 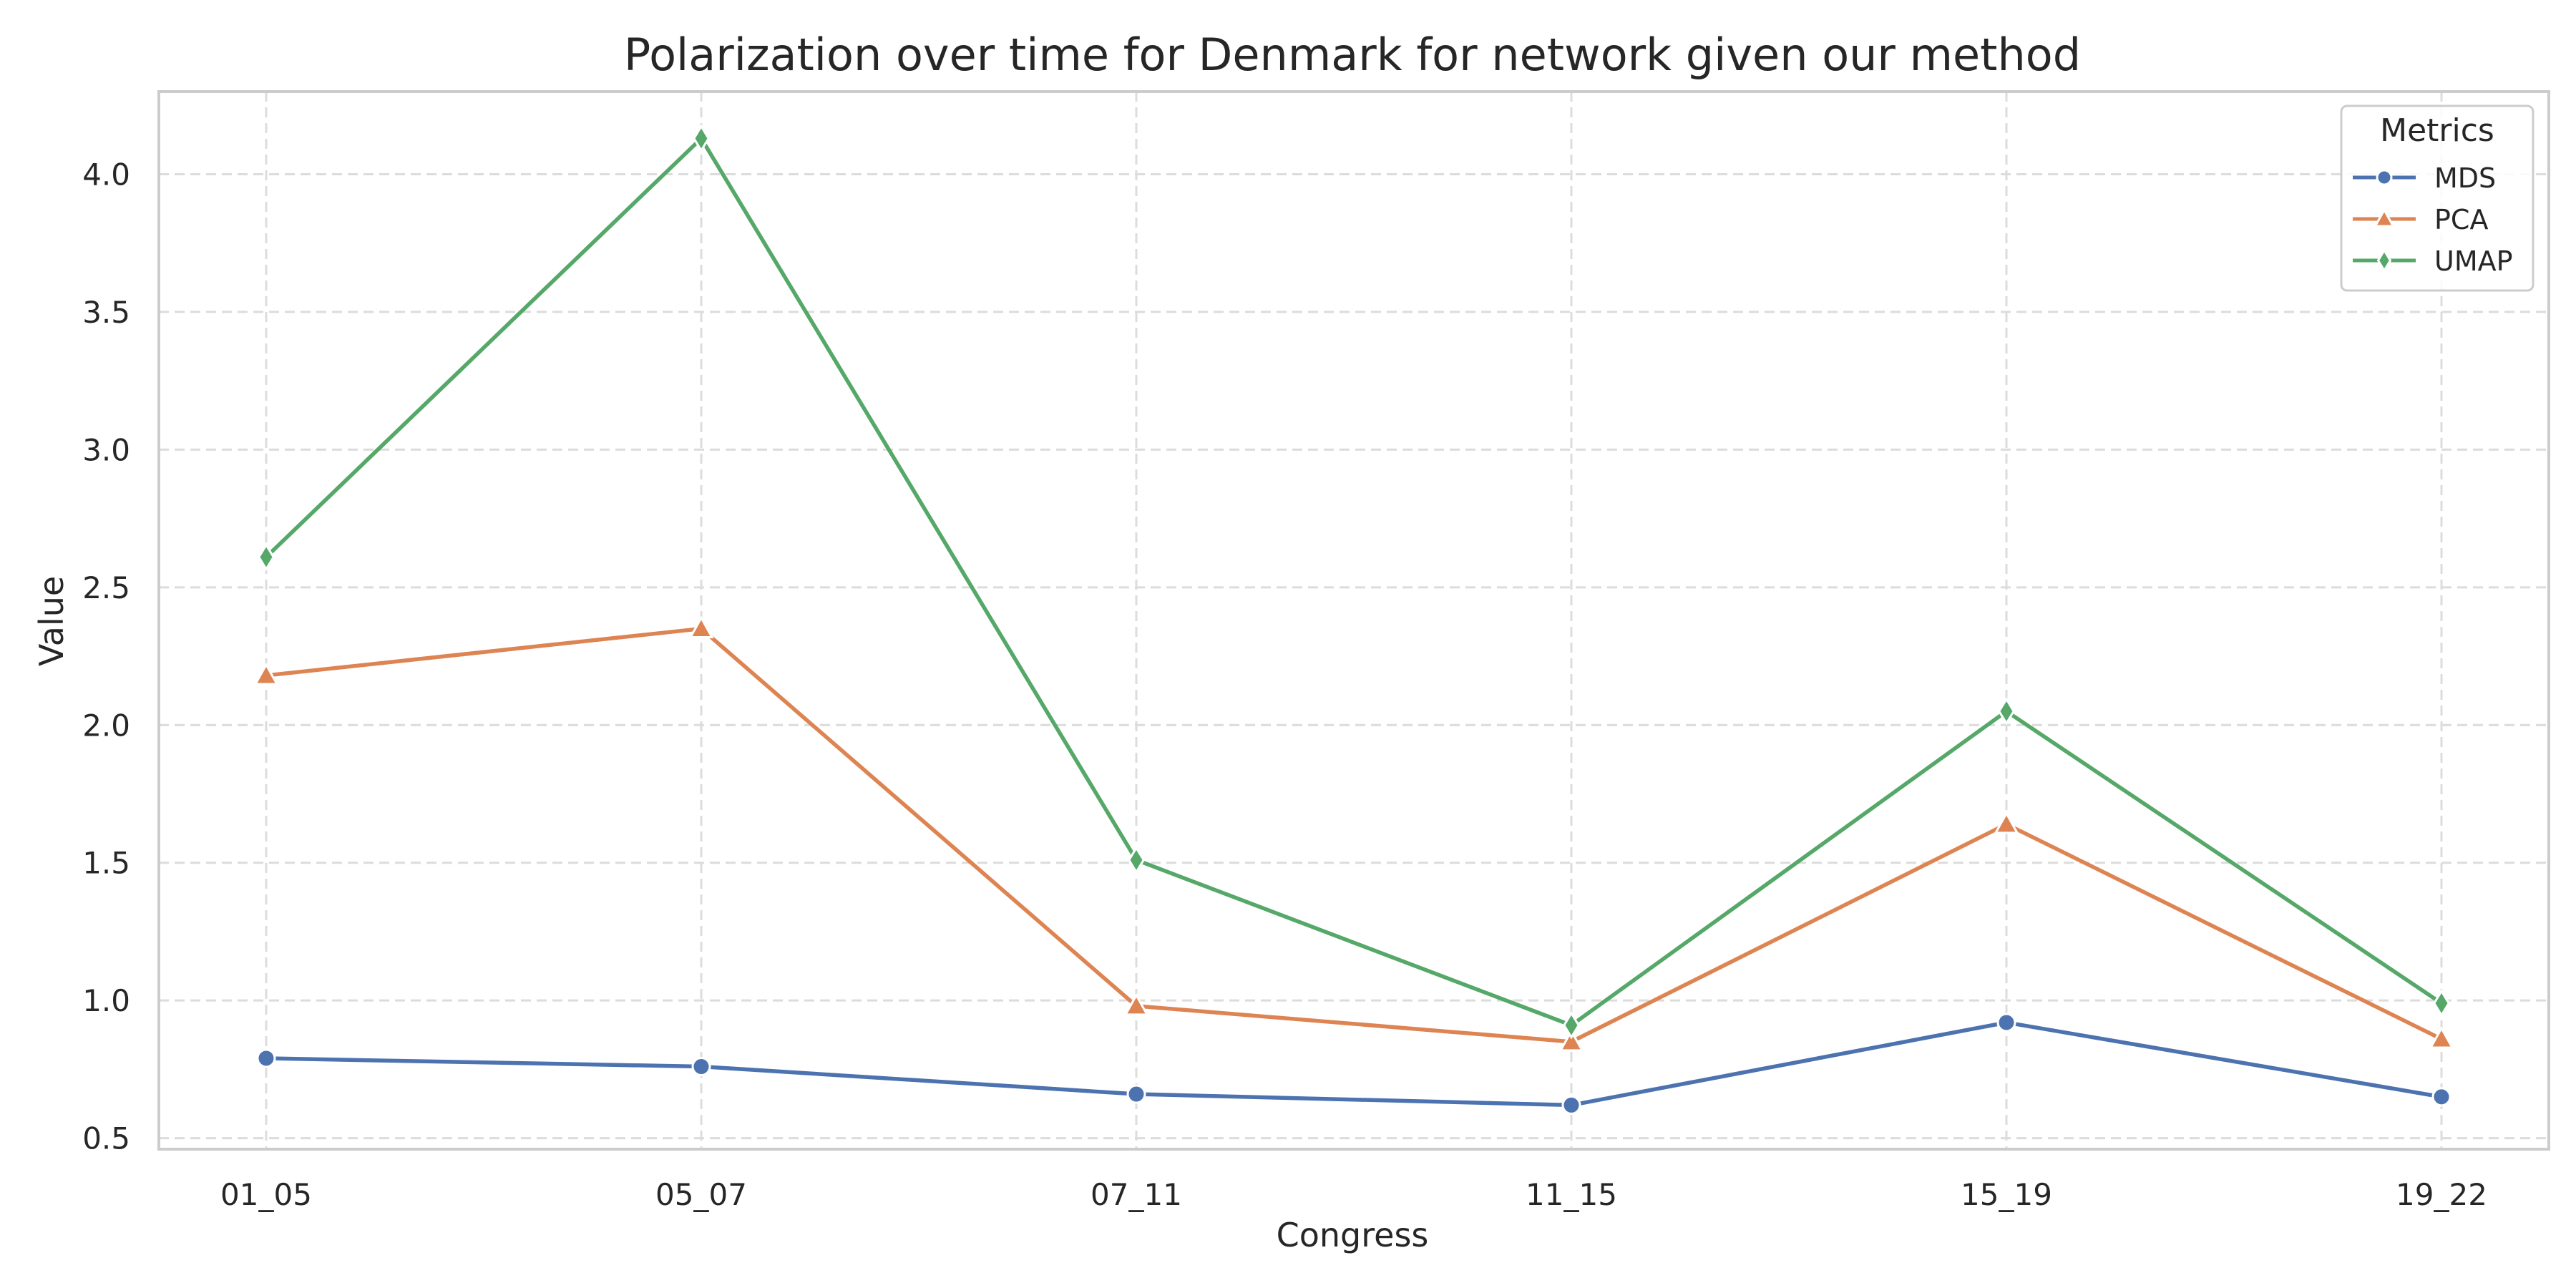 What do you see at coordinates (2473, 261) in the screenshot?
I see `legend-label-umap: UMAP` at bounding box center [2473, 261].